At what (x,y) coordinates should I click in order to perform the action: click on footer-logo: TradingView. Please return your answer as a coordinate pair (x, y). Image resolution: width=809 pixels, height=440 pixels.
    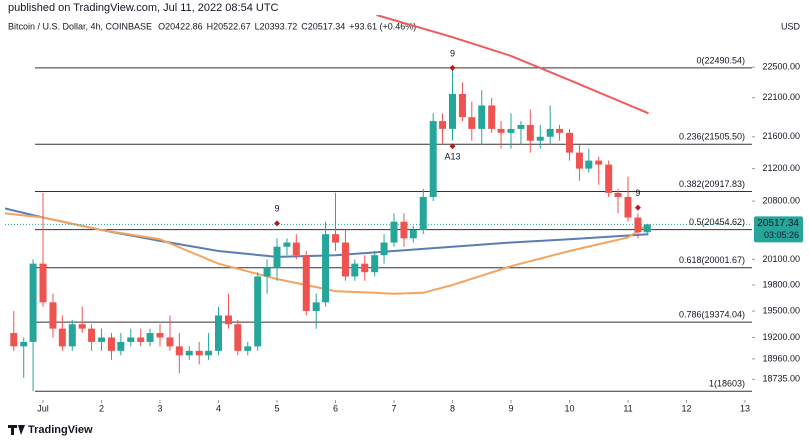
    Looking at the image, I should click on (60, 430).